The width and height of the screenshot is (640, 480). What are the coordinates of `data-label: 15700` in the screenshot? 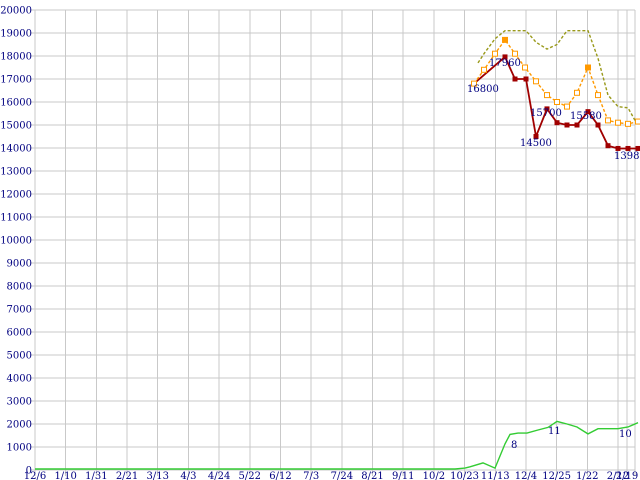 It's located at (546, 113).